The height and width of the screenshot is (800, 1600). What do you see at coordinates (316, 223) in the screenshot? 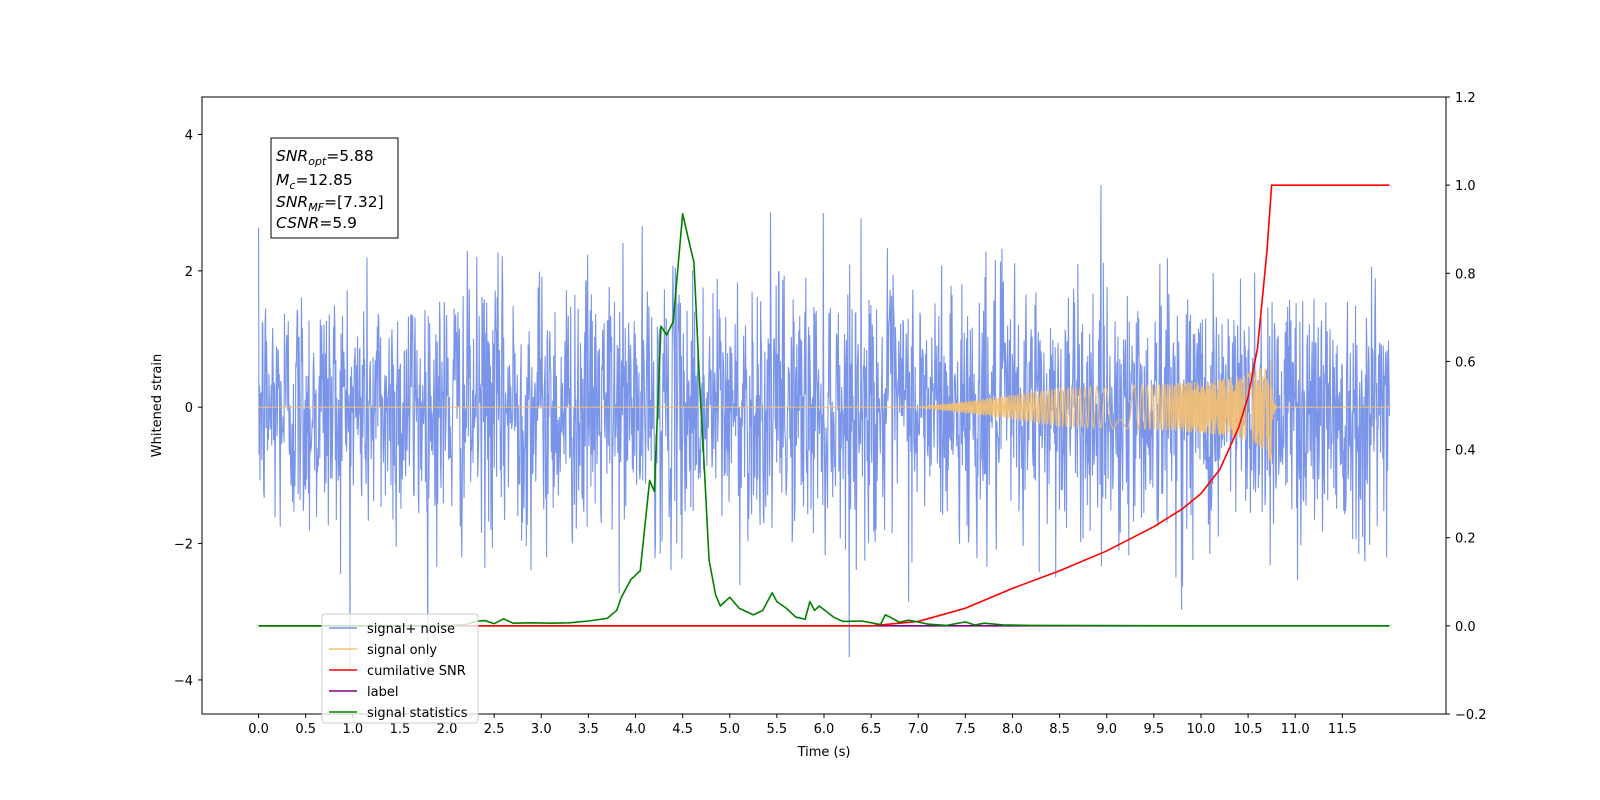
I see `annotation-csnr: CSNR=5.9` at bounding box center [316, 223].